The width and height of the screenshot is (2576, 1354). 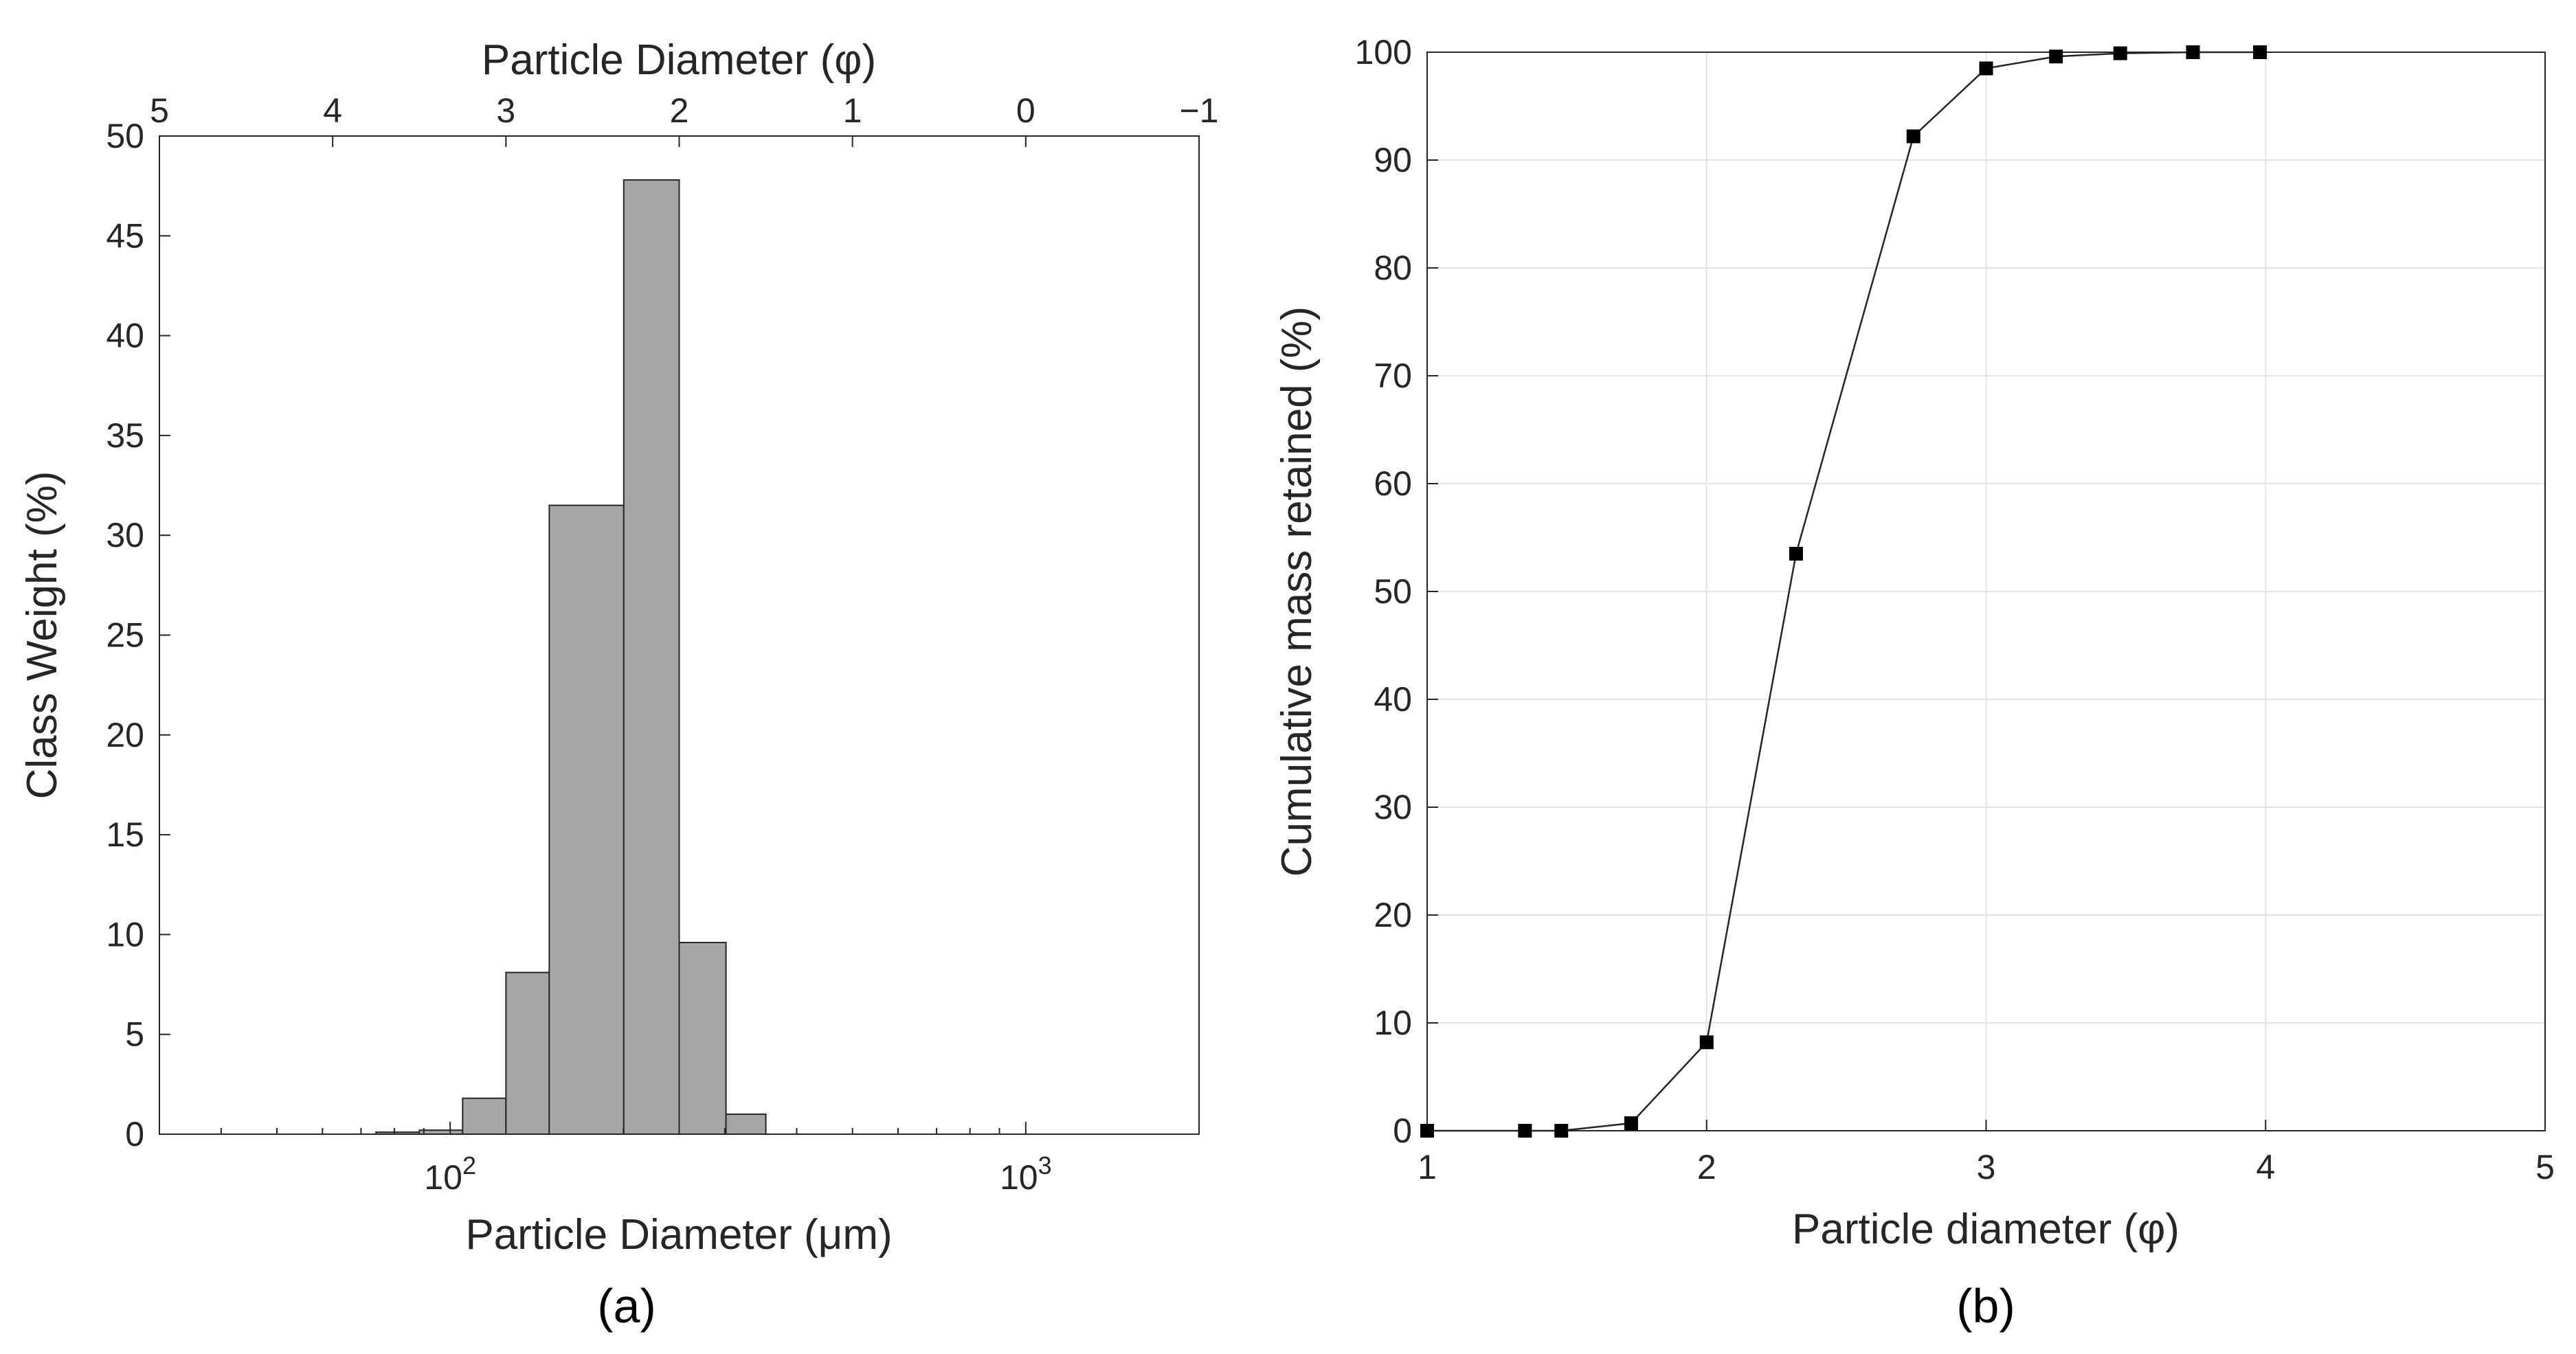 I want to click on y-tick-label: 45, so click(x=125, y=235).